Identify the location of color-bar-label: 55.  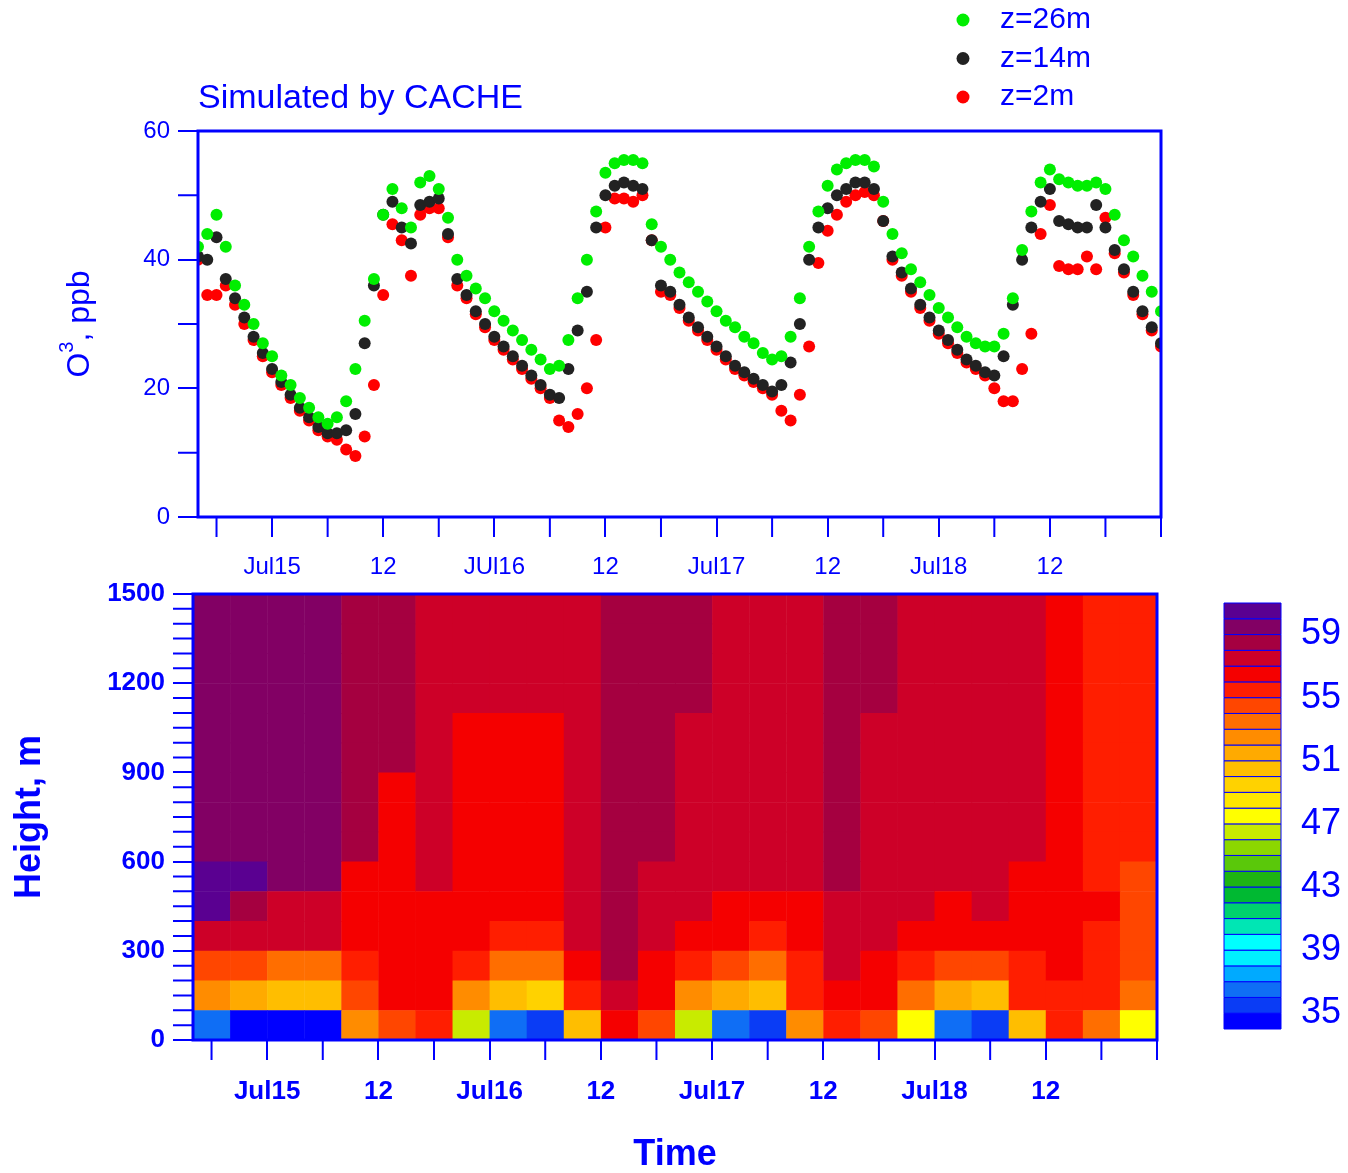
(1321, 695).